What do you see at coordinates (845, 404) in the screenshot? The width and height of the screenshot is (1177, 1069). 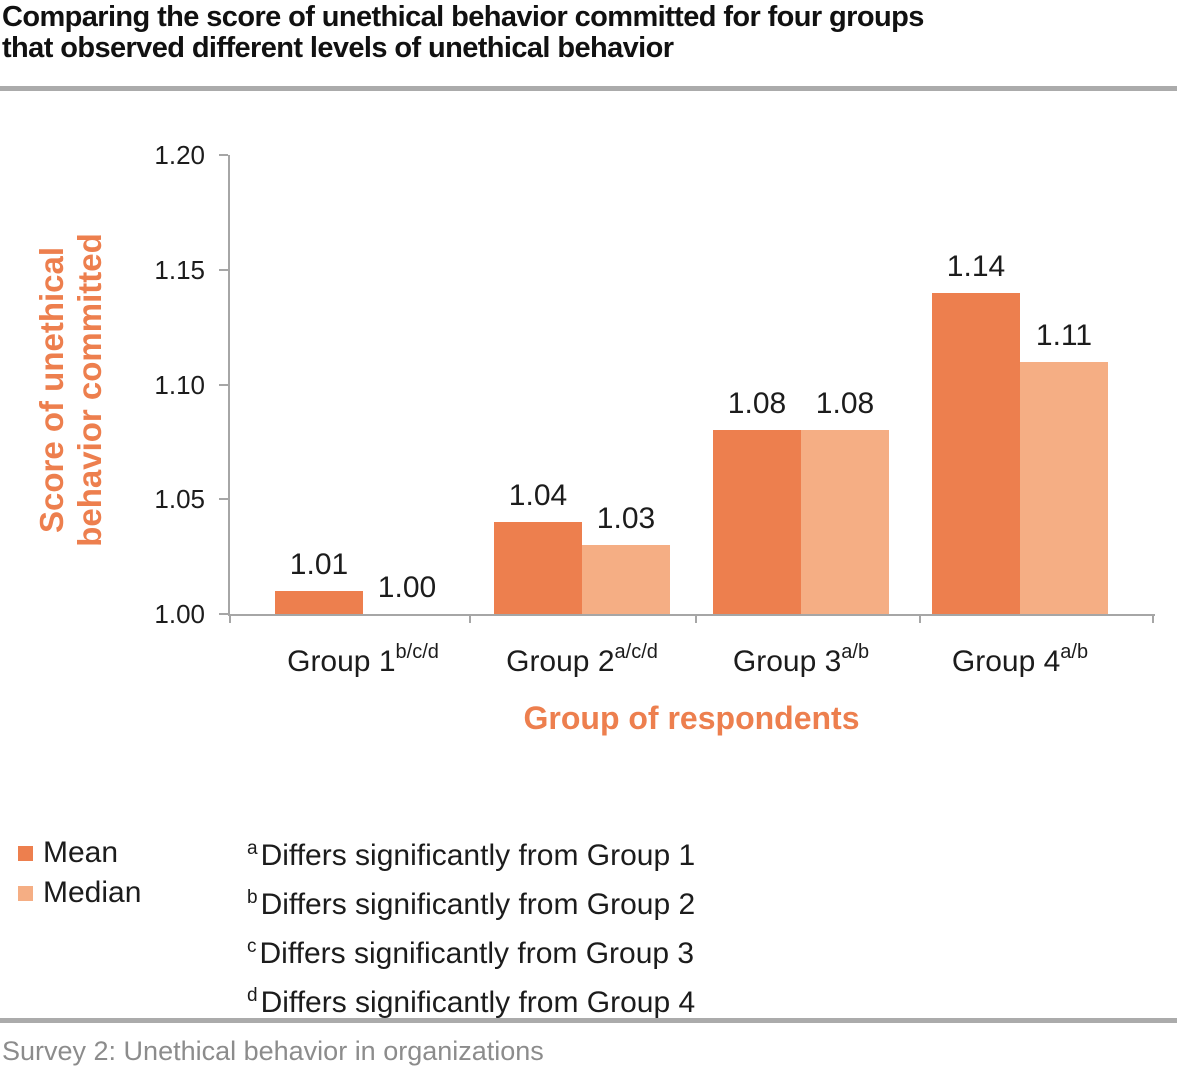 I see `value-label-median-group-3: 1.08` at bounding box center [845, 404].